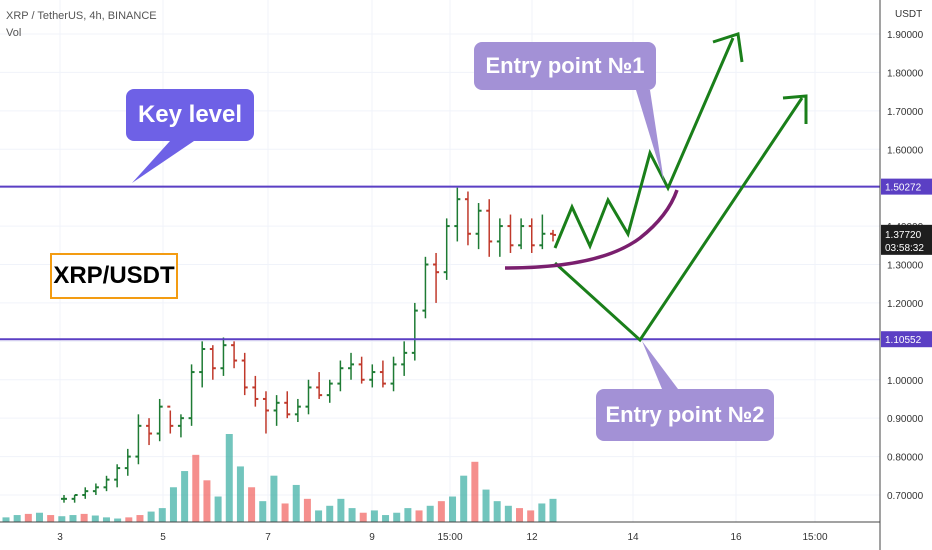 This screenshot has width=932, height=550. I want to click on volume-bars, so click(279, 478).